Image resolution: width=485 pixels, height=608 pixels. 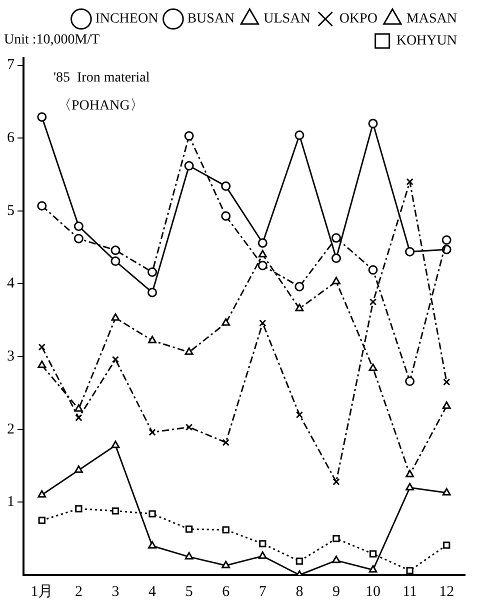 I want to click on y-tick-label: 3, so click(x=10, y=356).